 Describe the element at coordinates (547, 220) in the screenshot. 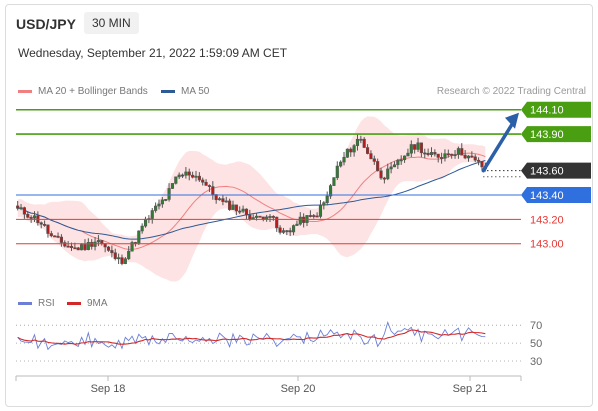

I see `level-label-4: 143.20` at that location.